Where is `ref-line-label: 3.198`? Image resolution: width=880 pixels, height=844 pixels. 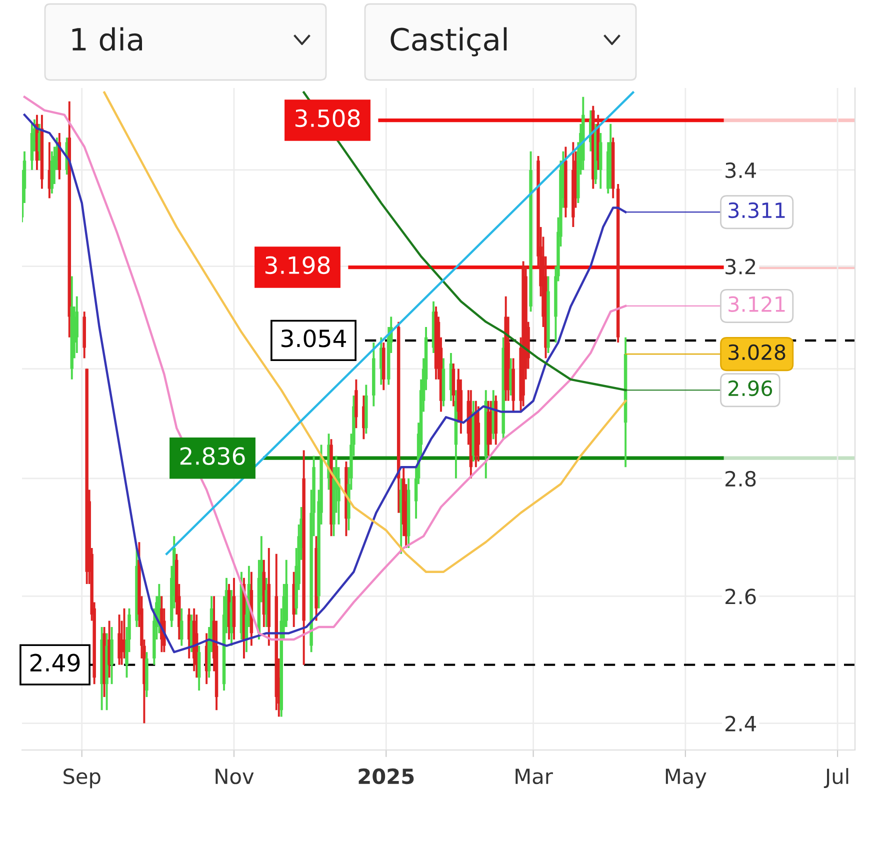 ref-line-label: 3.198 is located at coordinates (298, 265).